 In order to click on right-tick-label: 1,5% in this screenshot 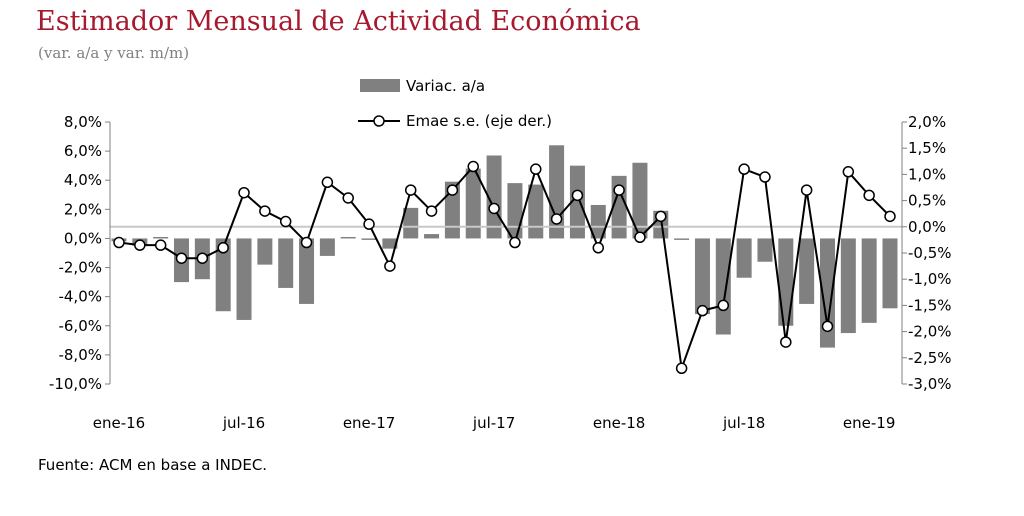, I will do `click(927, 148)`.